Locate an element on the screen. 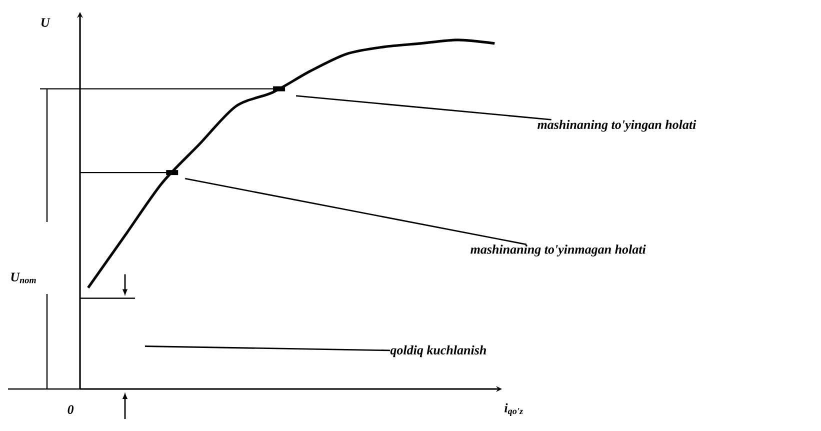 The height and width of the screenshot is (431, 821). x-axis-title: i$_{qo'z}$ is located at coordinates (513, 409).